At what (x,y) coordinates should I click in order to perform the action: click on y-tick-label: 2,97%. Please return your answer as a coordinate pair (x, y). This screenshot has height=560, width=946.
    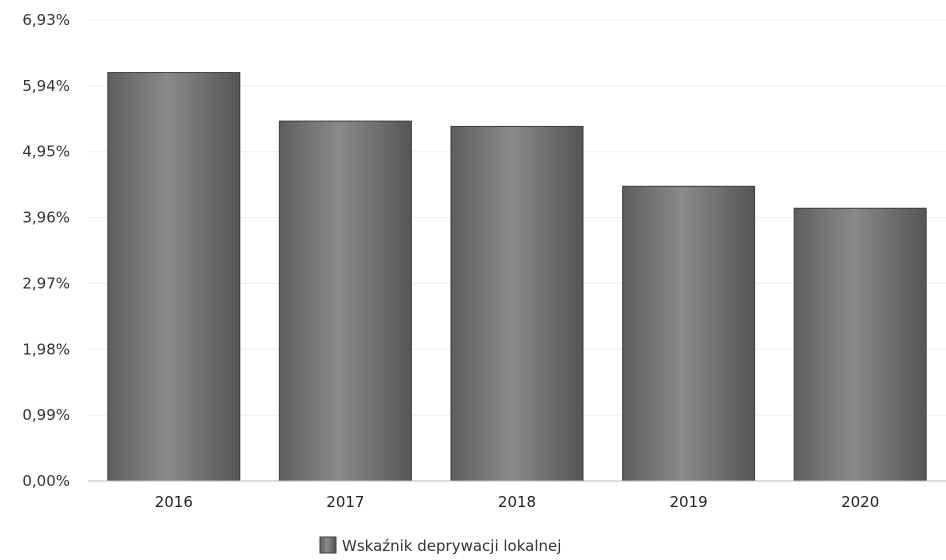
    Looking at the image, I should click on (46, 283).